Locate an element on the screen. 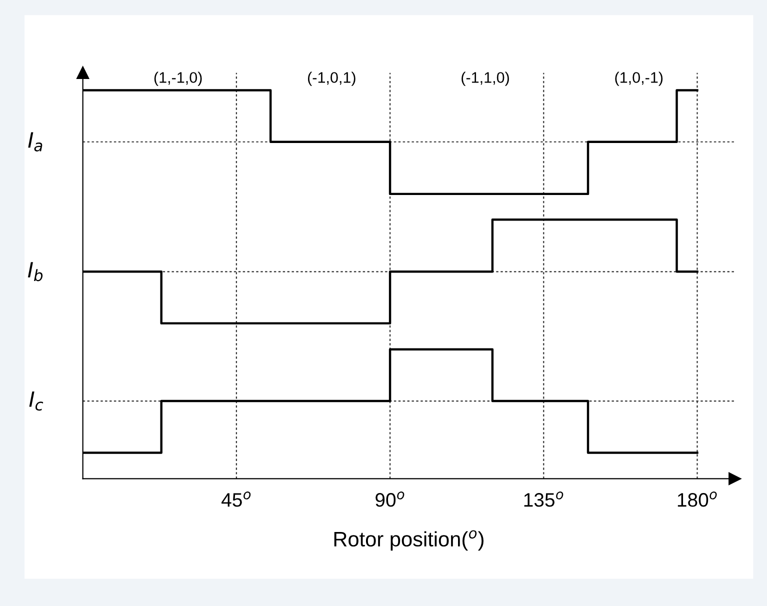  x-axis-title: Rotor position($^{o}$) is located at coordinates (409, 540).